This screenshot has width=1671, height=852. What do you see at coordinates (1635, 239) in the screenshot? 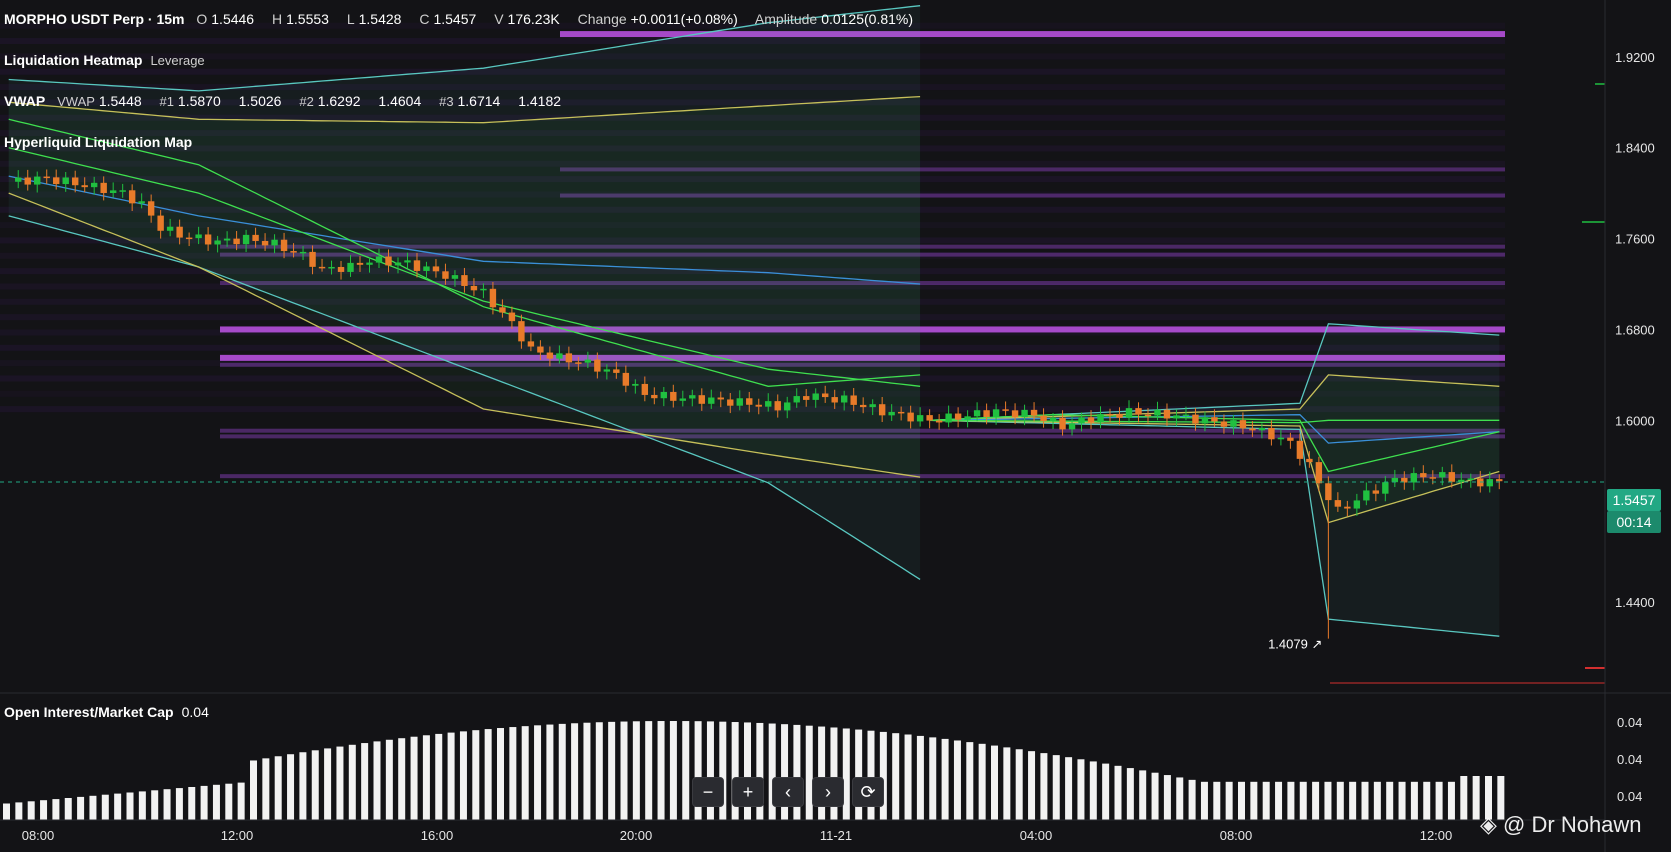
I see `price-tick-label: 1.7600` at bounding box center [1635, 239].